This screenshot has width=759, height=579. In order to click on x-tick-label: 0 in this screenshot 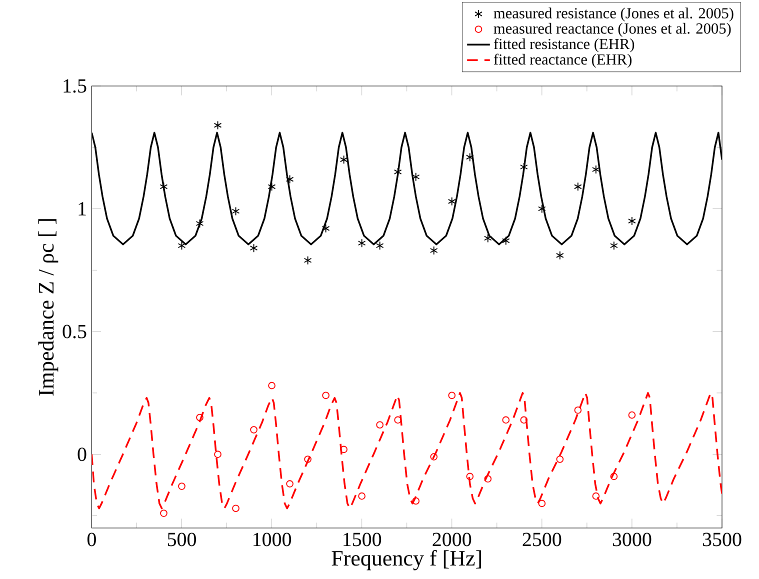, I will do `click(91, 539)`.